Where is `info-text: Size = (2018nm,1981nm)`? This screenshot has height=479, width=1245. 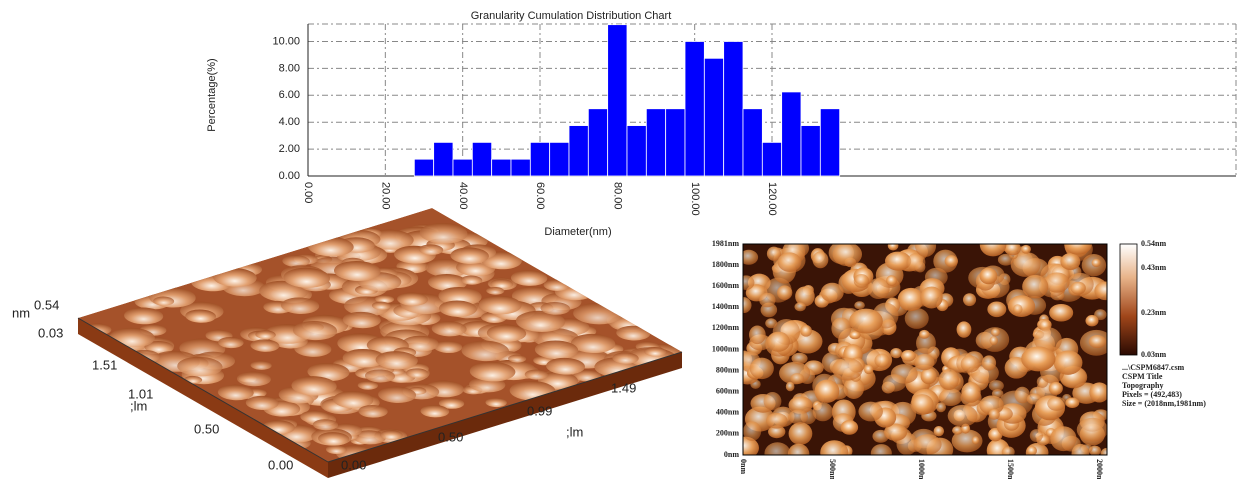 info-text: Size = (2018nm,1981nm) is located at coordinates (1164, 403).